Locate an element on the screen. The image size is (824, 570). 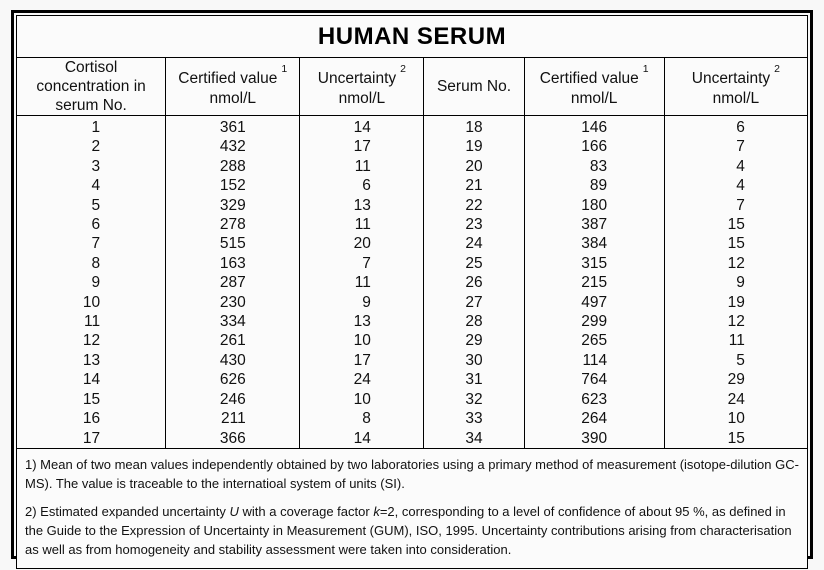
table-cell: 32 is located at coordinates (474, 399).